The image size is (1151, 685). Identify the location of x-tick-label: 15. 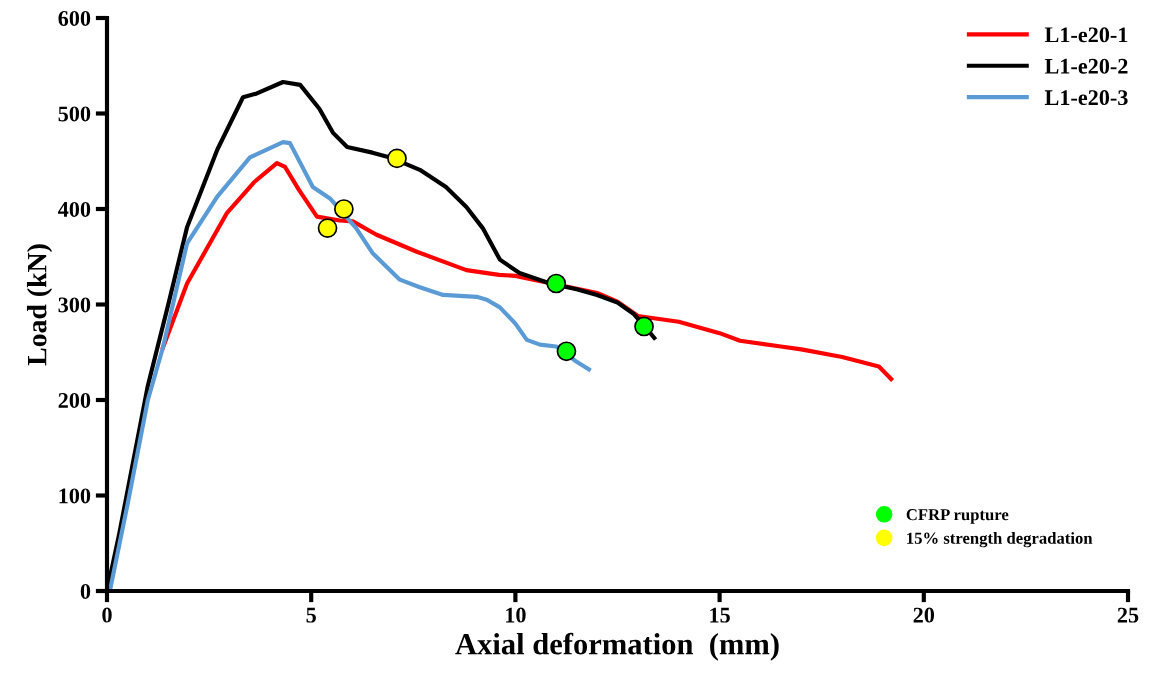
(720, 615).